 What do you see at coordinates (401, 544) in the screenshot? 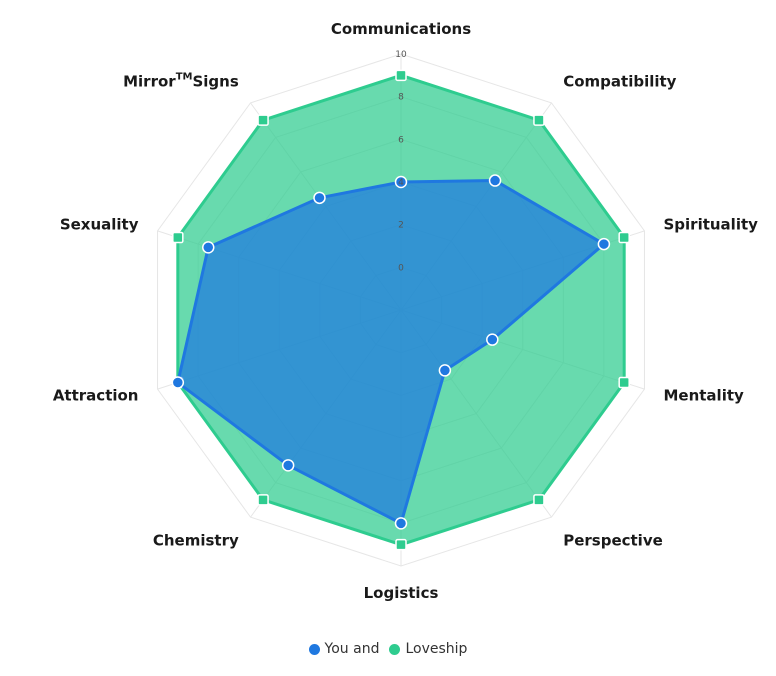
I see `data-point-loveship-logistics` at bounding box center [401, 544].